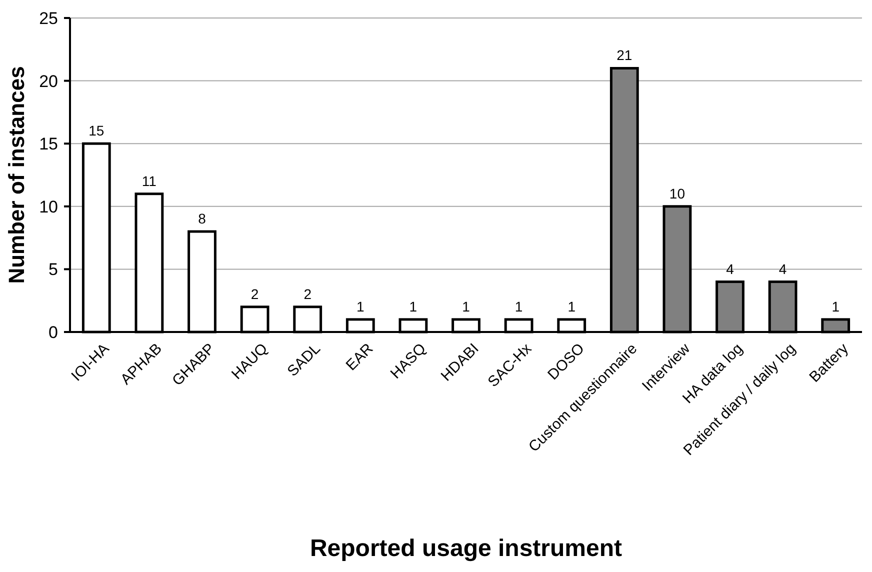 This screenshot has height=572, width=872. I want to click on y-tick-label: 15, so click(48, 144).